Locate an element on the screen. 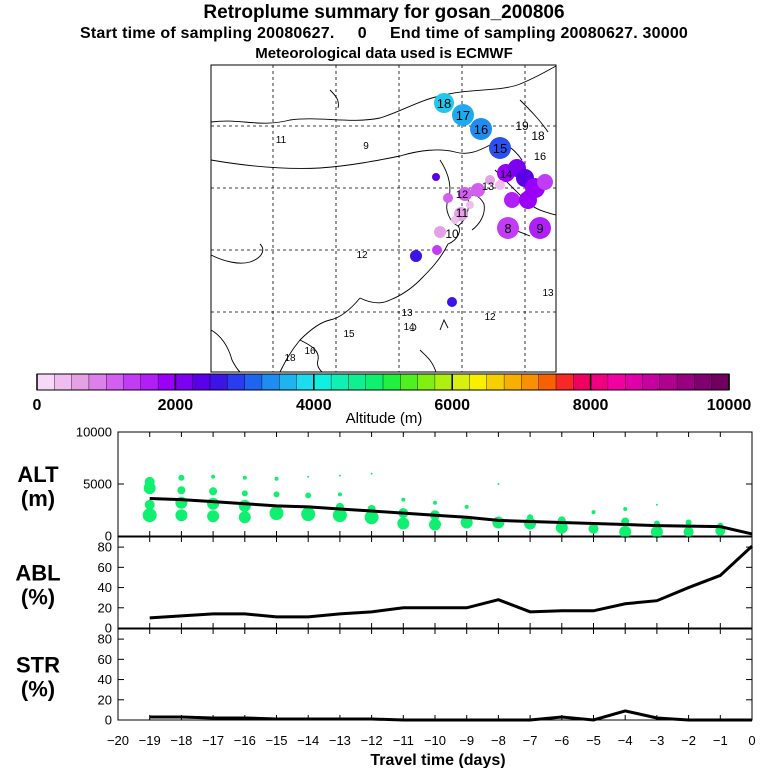 The width and height of the screenshot is (768, 768). y-tick-label: 60 is located at coordinates (105, 659).